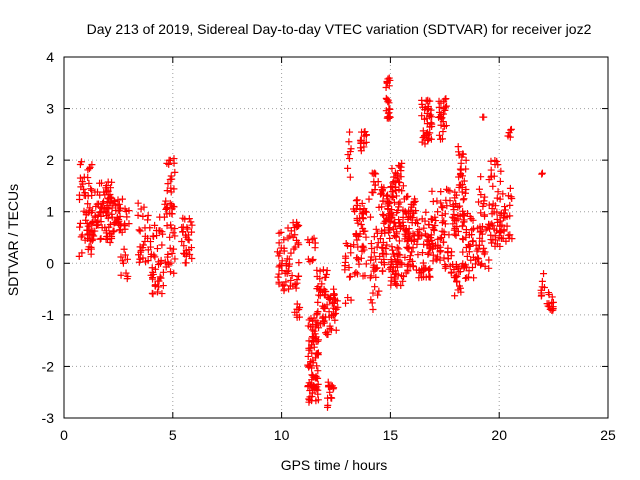  Describe the element at coordinates (50, 212) in the screenshot. I see `y-tick-label: 1` at that location.